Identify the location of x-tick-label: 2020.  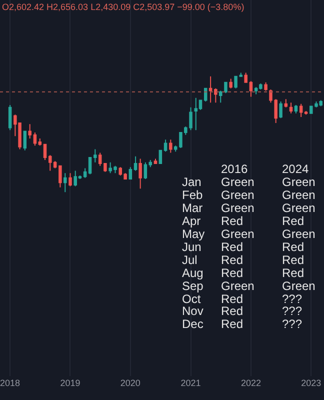
(130, 383).